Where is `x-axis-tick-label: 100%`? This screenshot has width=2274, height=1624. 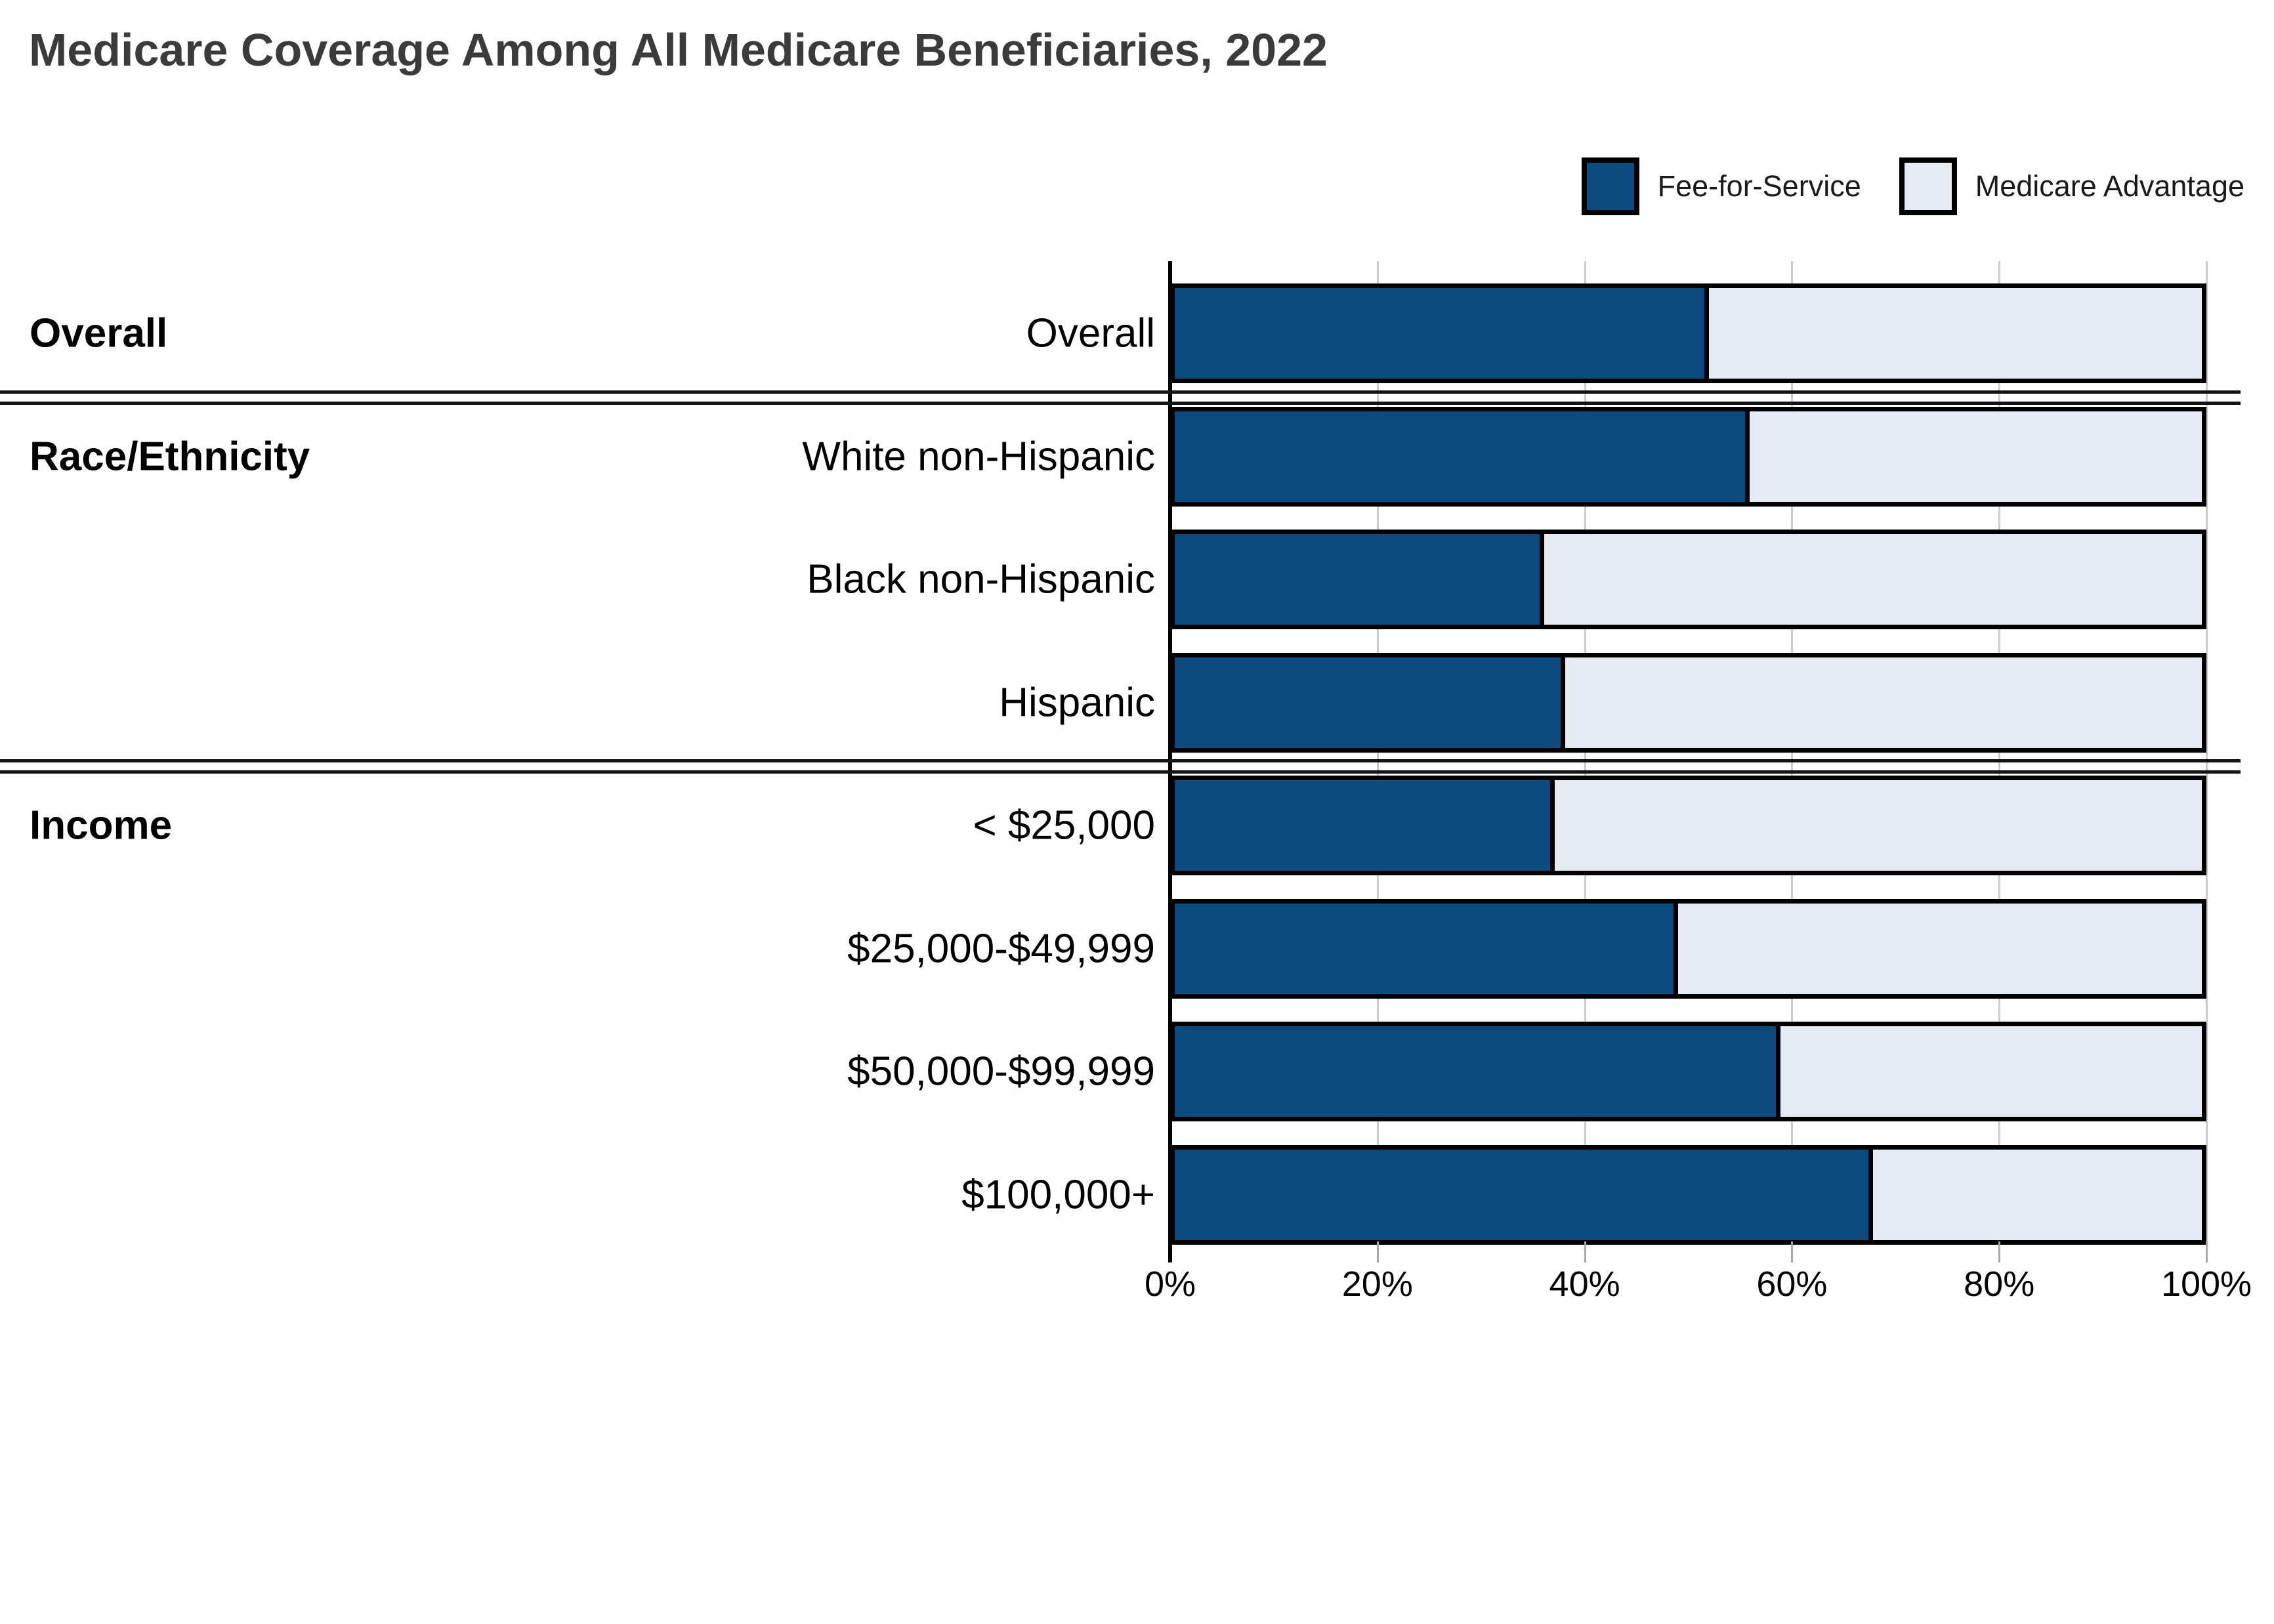 x-axis-tick-label: 100% is located at coordinates (2206, 1284).